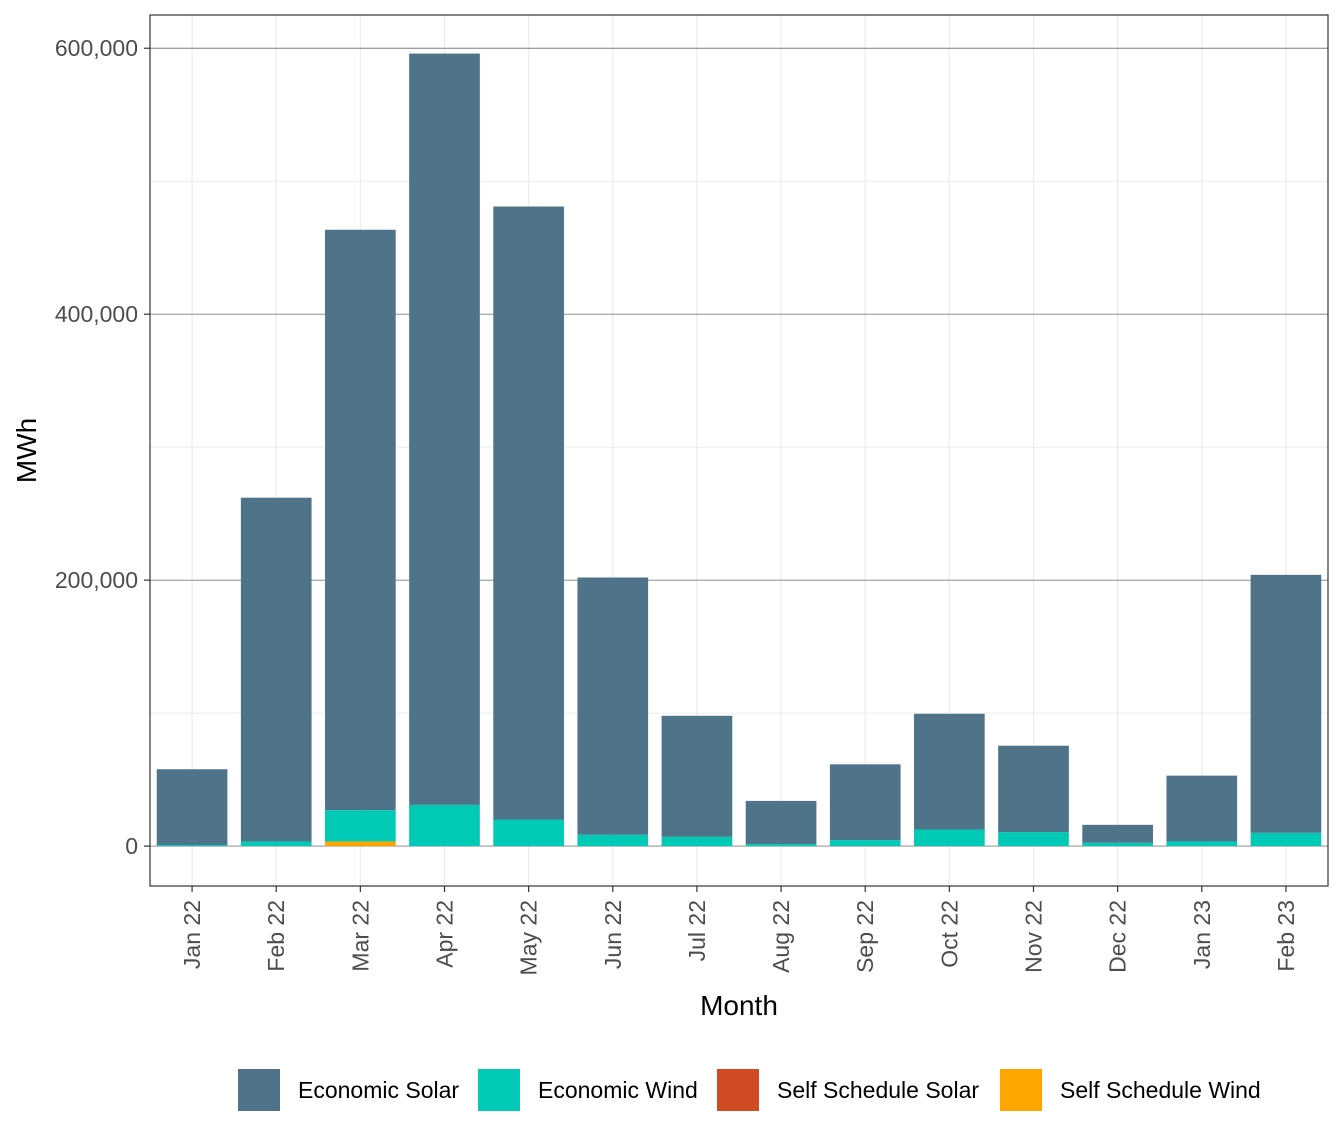  I want to click on x-tick-label: Feb 23, so click(1286, 936).